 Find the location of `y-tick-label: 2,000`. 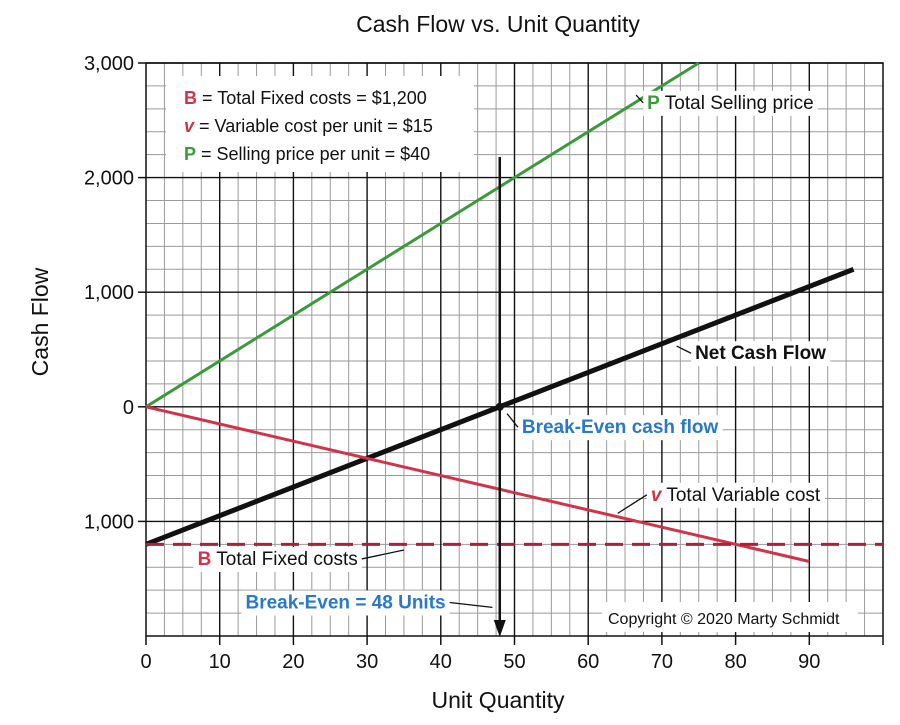

y-tick-label: 2,000 is located at coordinates (109, 179).